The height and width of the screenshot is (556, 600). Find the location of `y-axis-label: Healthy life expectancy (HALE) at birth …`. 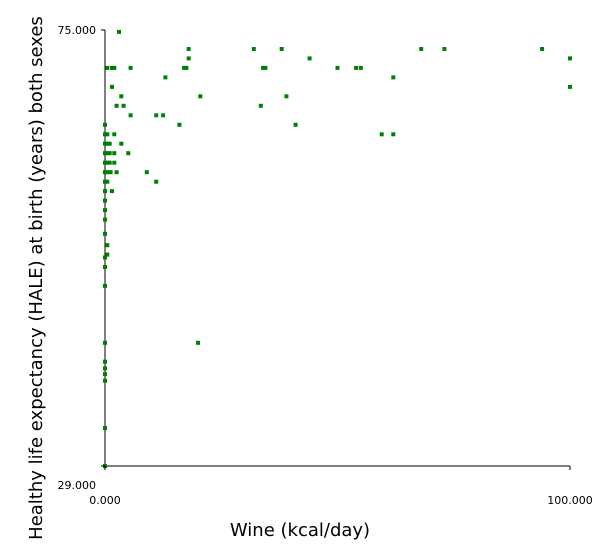

y-axis-label: Healthy life expectancy (HALE) at birth … is located at coordinates (36, 278).